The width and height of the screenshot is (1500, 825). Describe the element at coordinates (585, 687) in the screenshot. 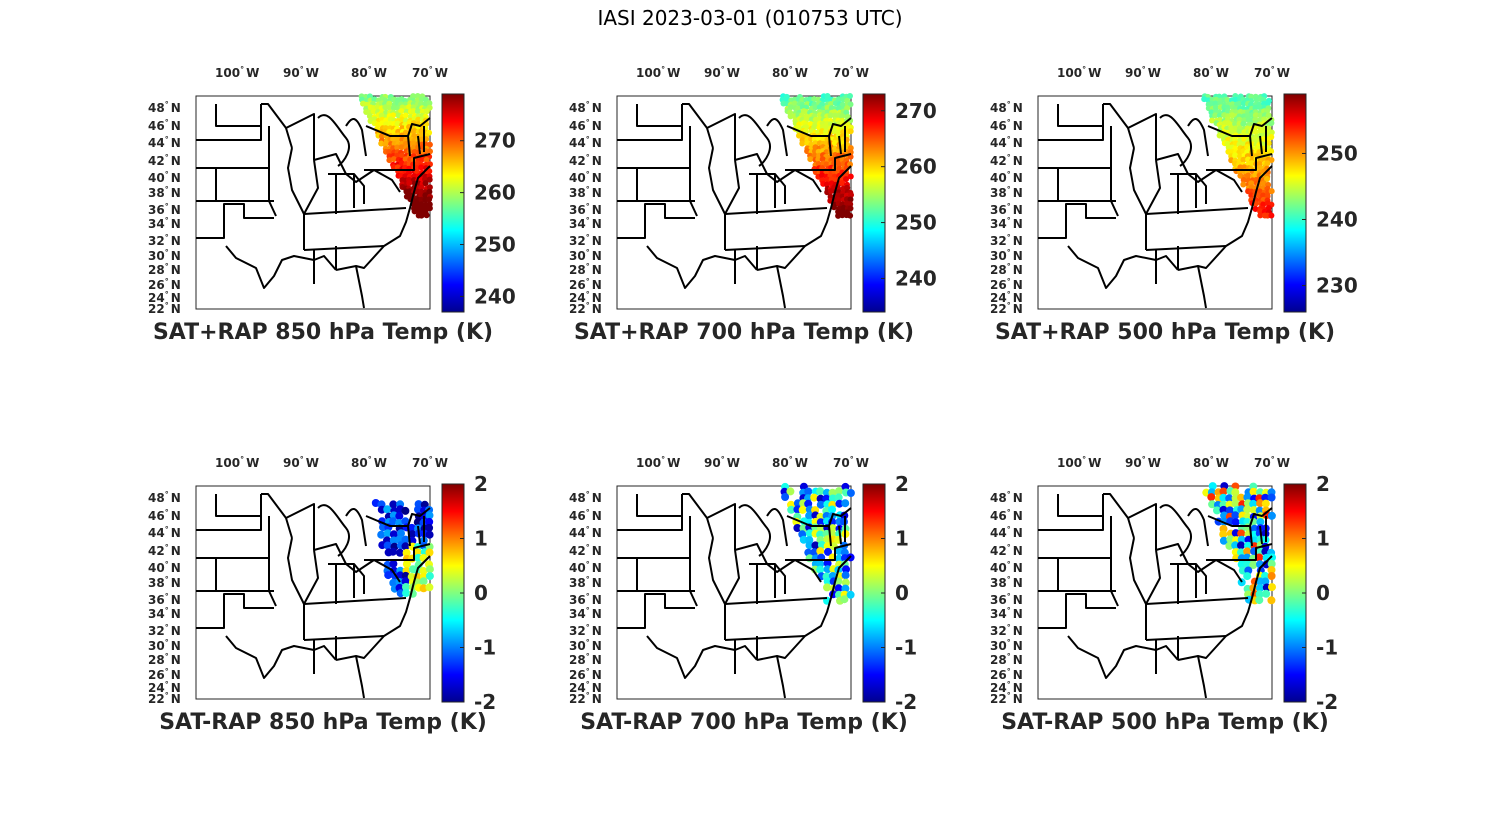

I see `lat-tick-label: 24° N` at that location.